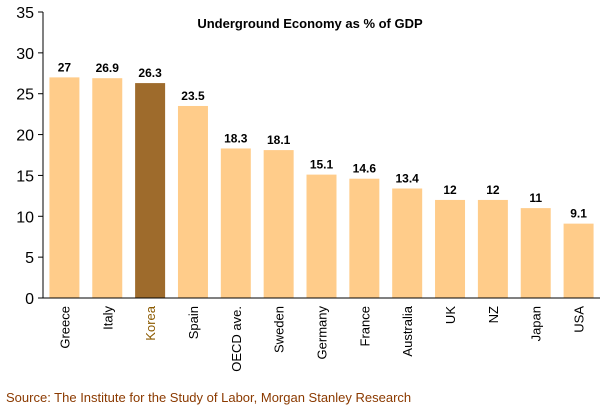 The height and width of the screenshot is (415, 613). Describe the element at coordinates (30, 156) in the screenshot. I see `y-axis: 0 5 10 15 20 25 30 35` at that location.